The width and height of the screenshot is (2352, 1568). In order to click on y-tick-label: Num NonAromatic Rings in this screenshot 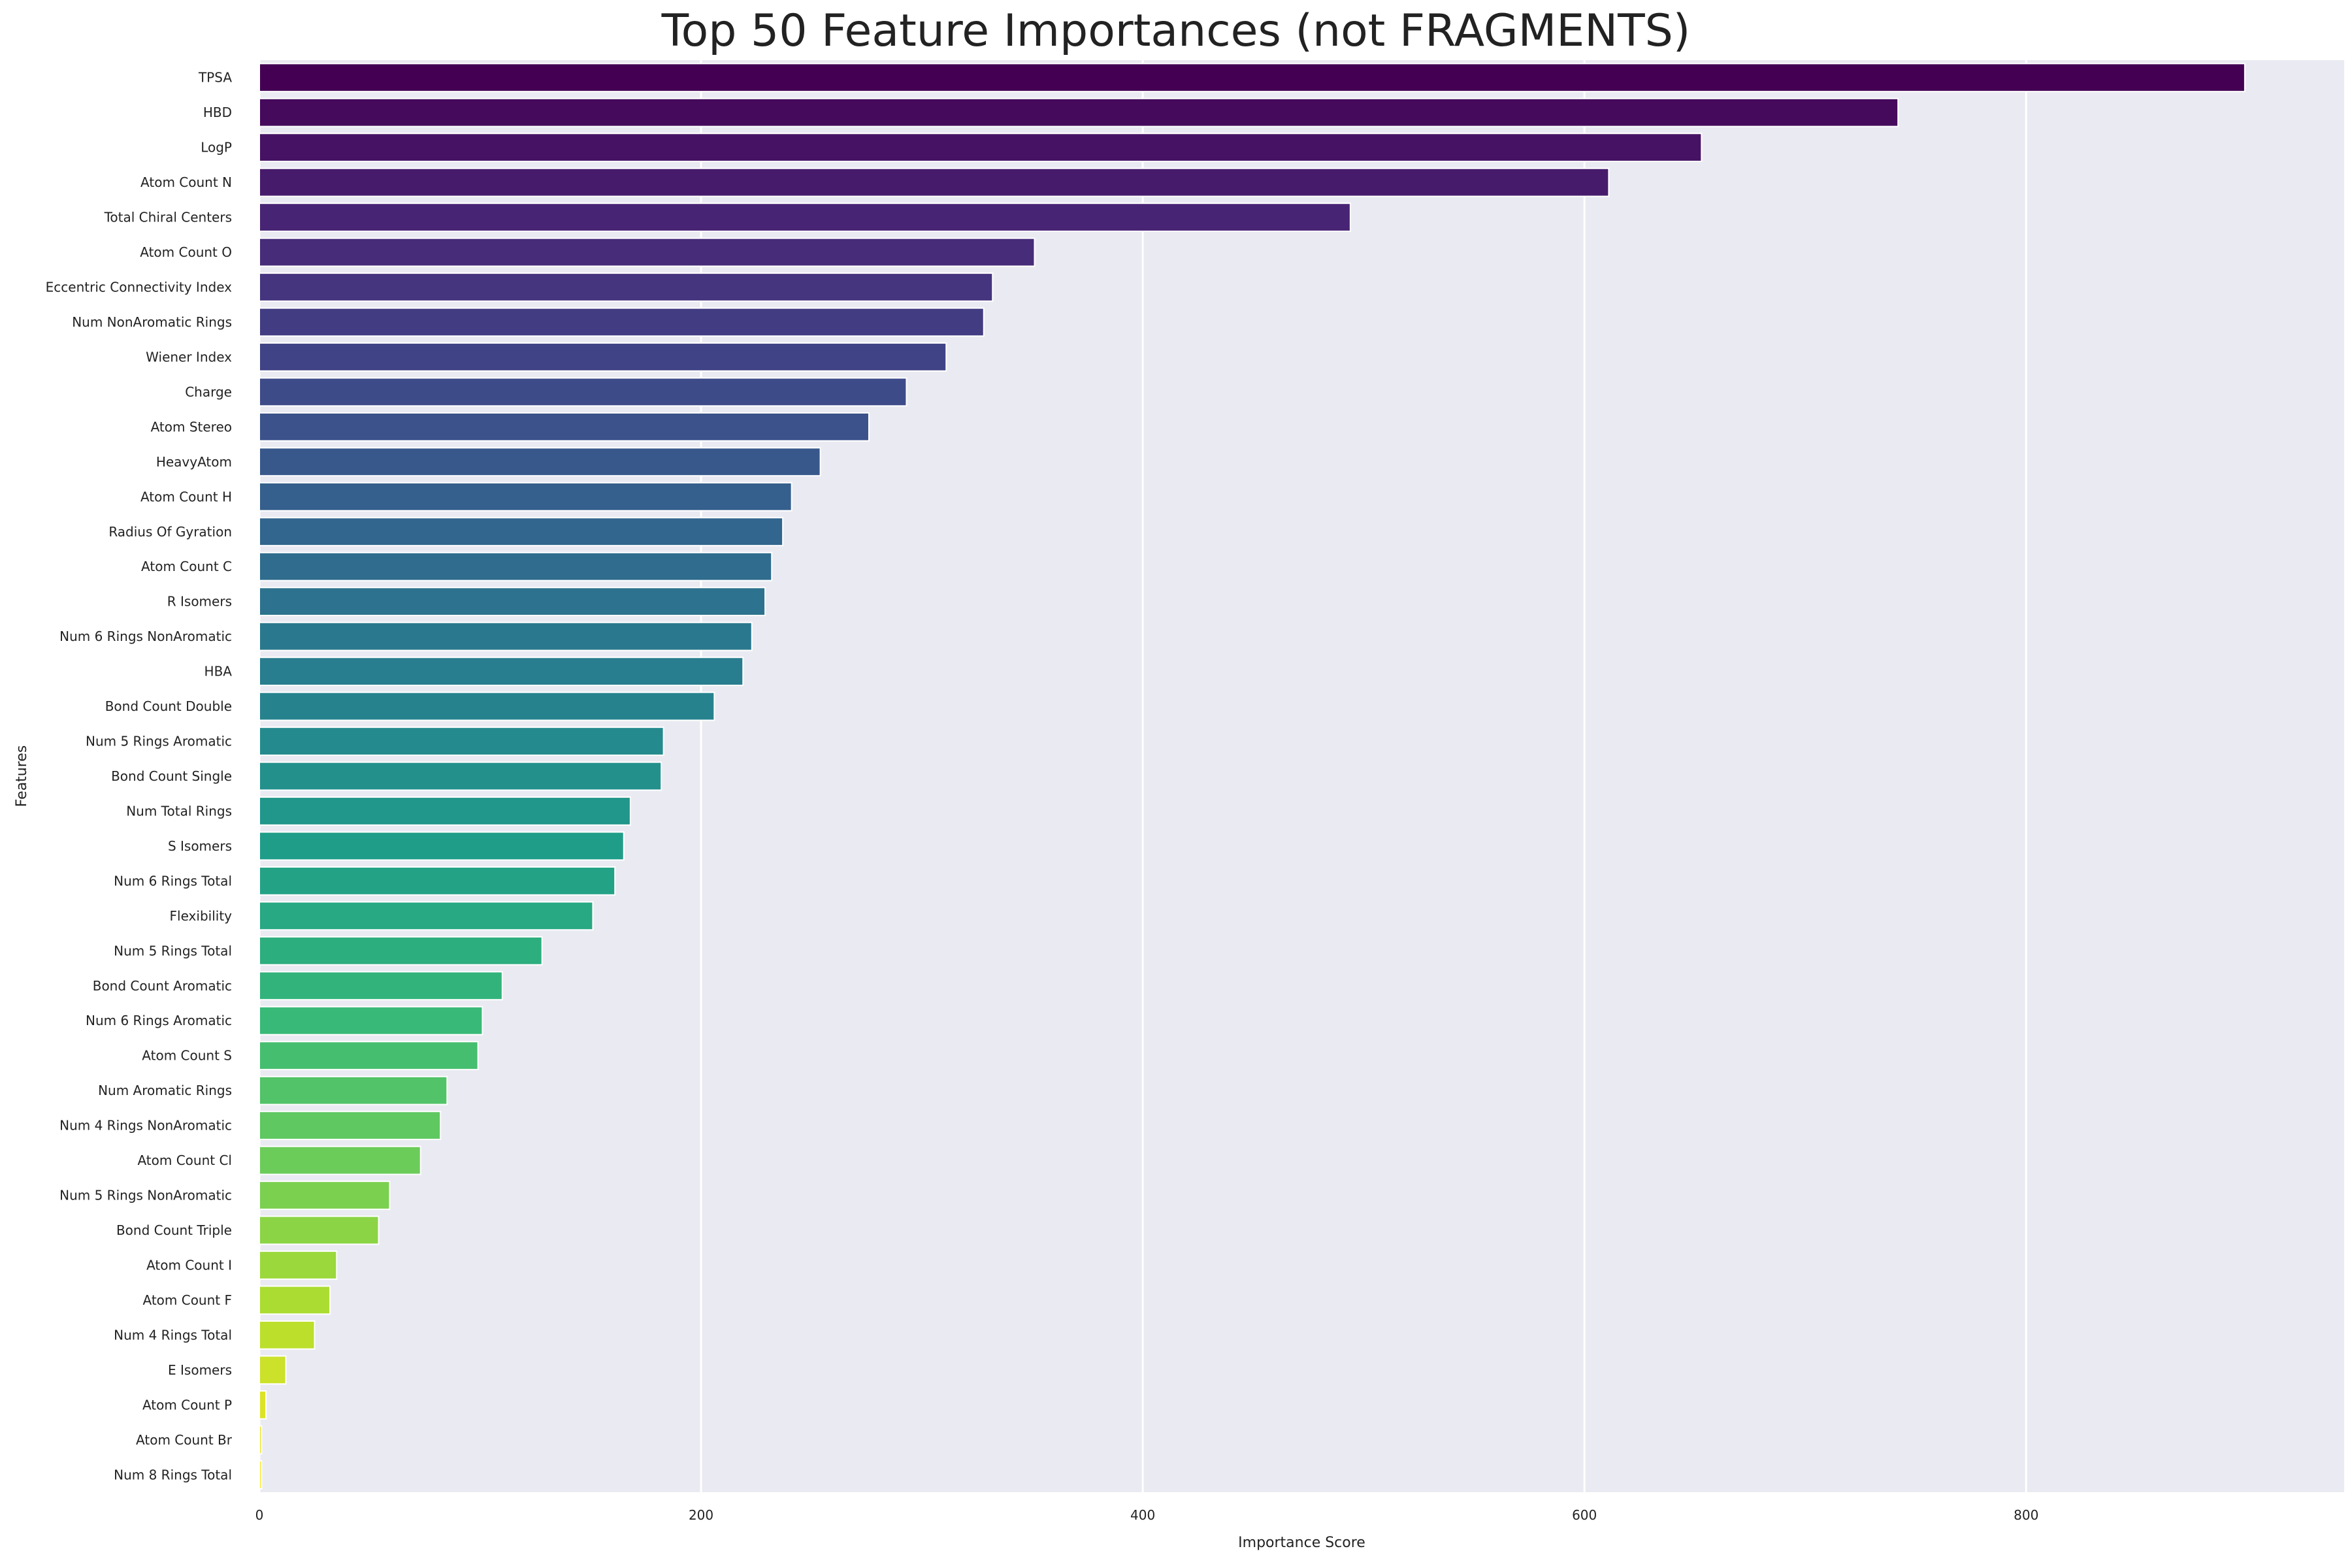, I will do `click(152, 322)`.